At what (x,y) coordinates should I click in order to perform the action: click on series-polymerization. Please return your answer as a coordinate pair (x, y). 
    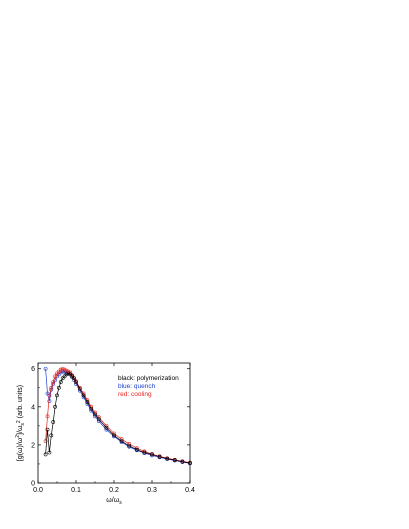
    Looking at the image, I should click on (117, 418).